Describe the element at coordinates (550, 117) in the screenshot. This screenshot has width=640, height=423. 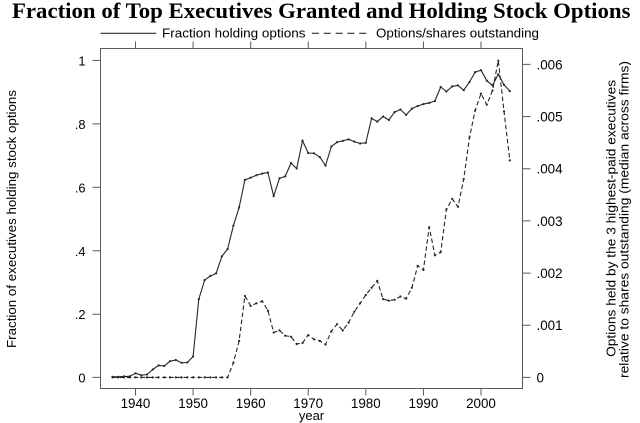
I see `svg-text: .005` at that location.